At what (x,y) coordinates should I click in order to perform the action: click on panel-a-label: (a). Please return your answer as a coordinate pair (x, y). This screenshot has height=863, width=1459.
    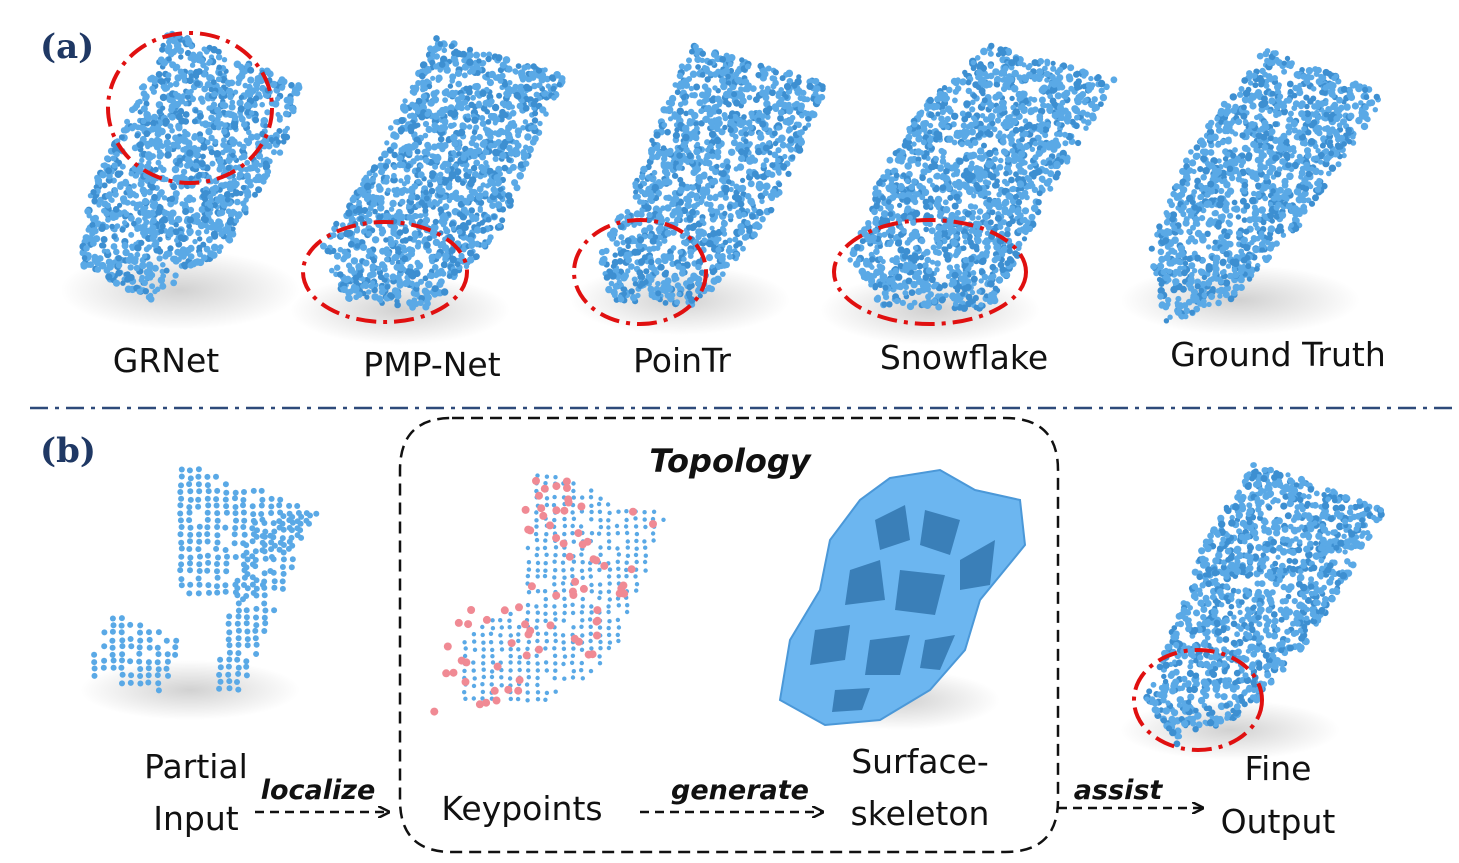
    Looking at the image, I should click on (67, 47).